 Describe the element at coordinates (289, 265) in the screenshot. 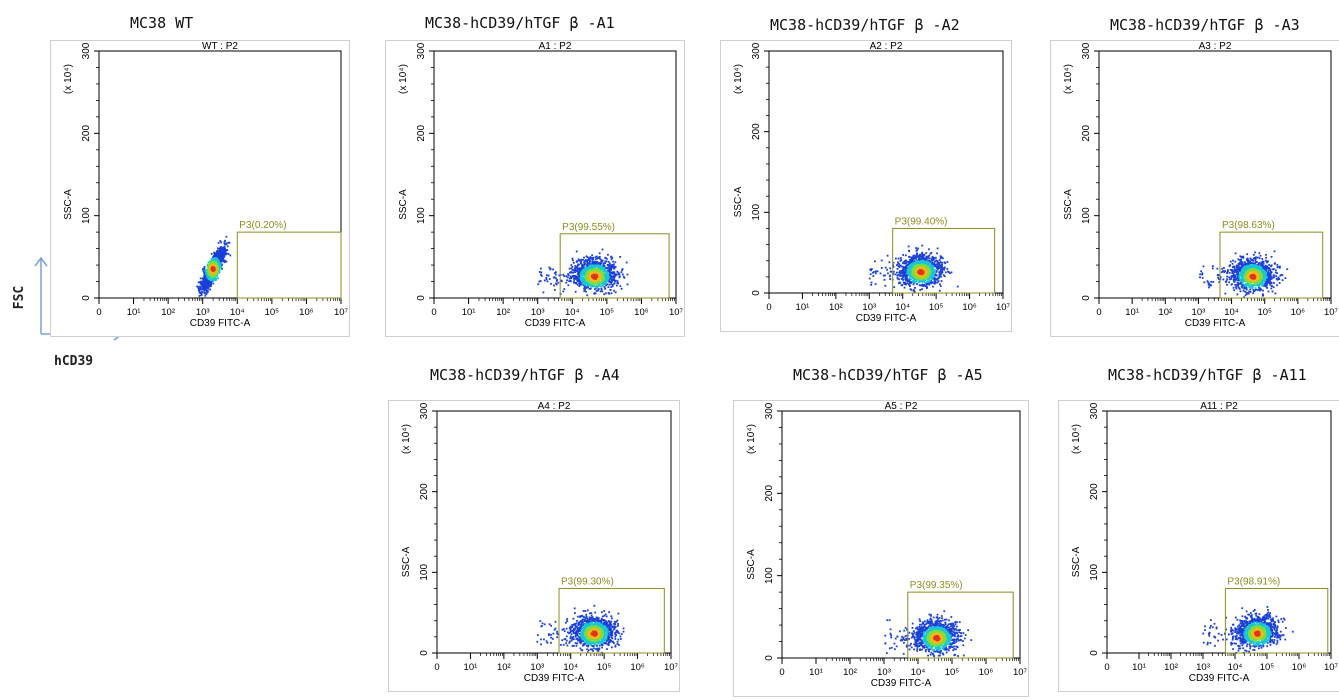

I see `gate-p3` at that location.